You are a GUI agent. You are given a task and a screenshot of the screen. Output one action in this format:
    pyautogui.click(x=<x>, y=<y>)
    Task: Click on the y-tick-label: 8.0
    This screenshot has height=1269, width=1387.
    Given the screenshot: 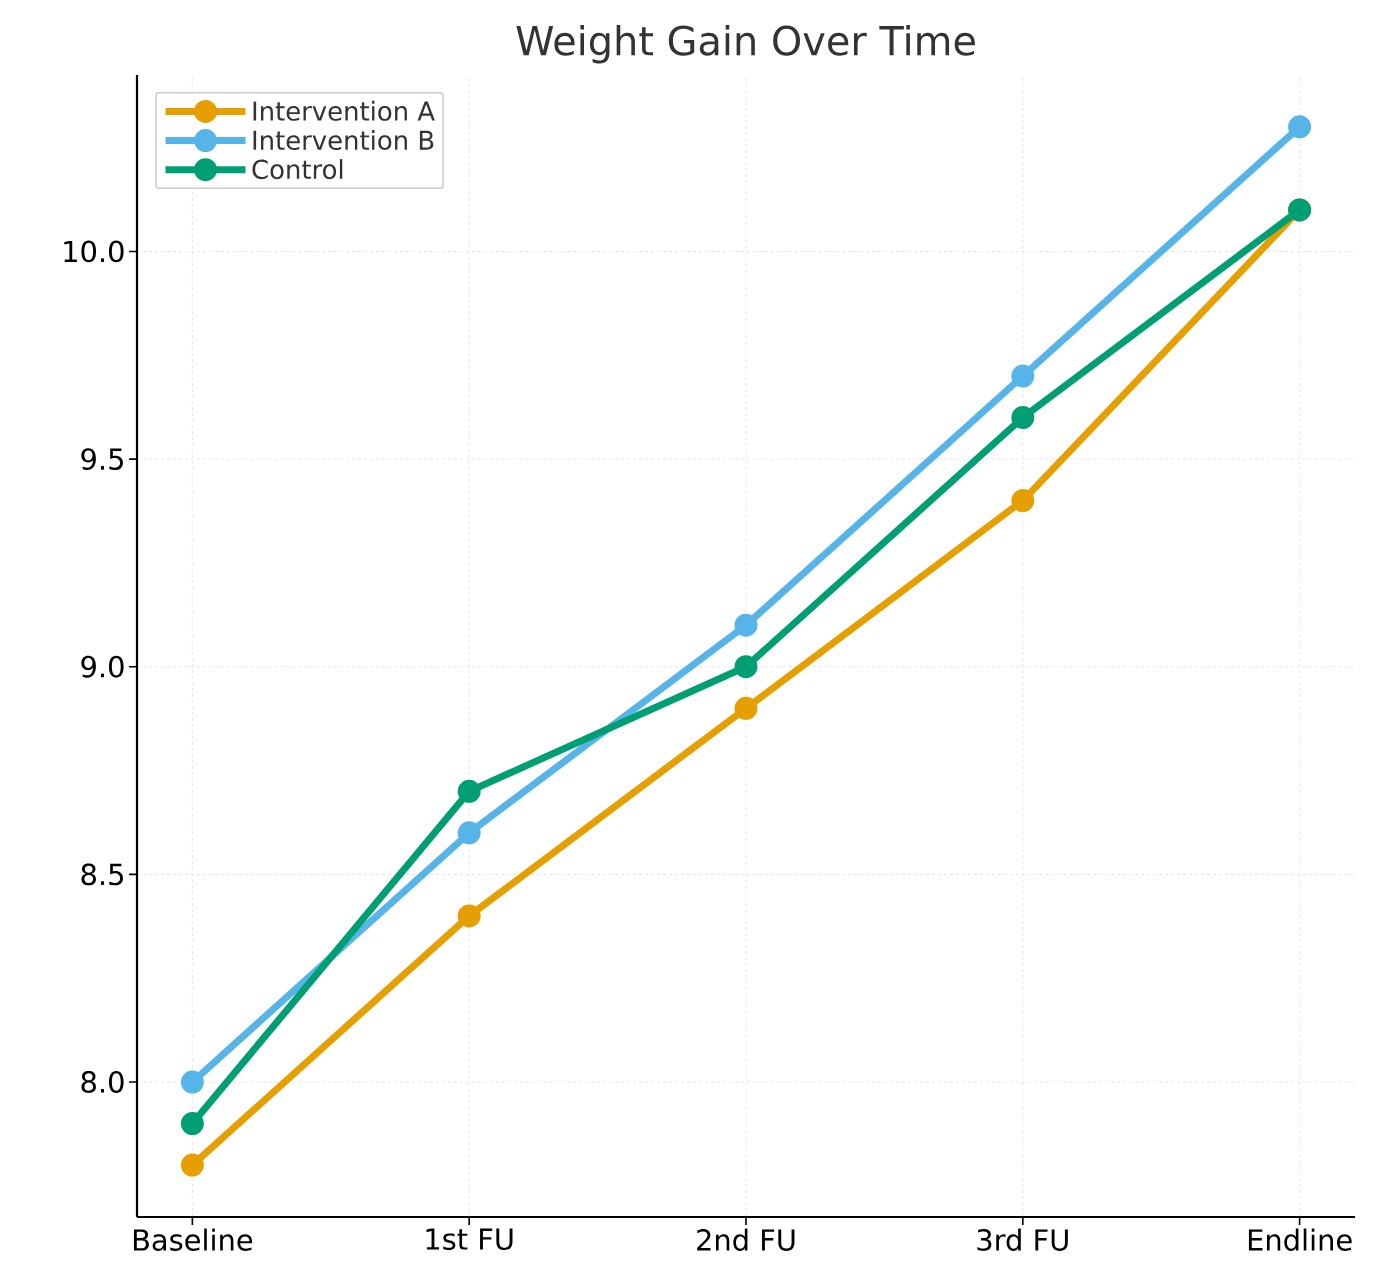 What is the action you would take?
    pyautogui.click(x=102, y=1082)
    